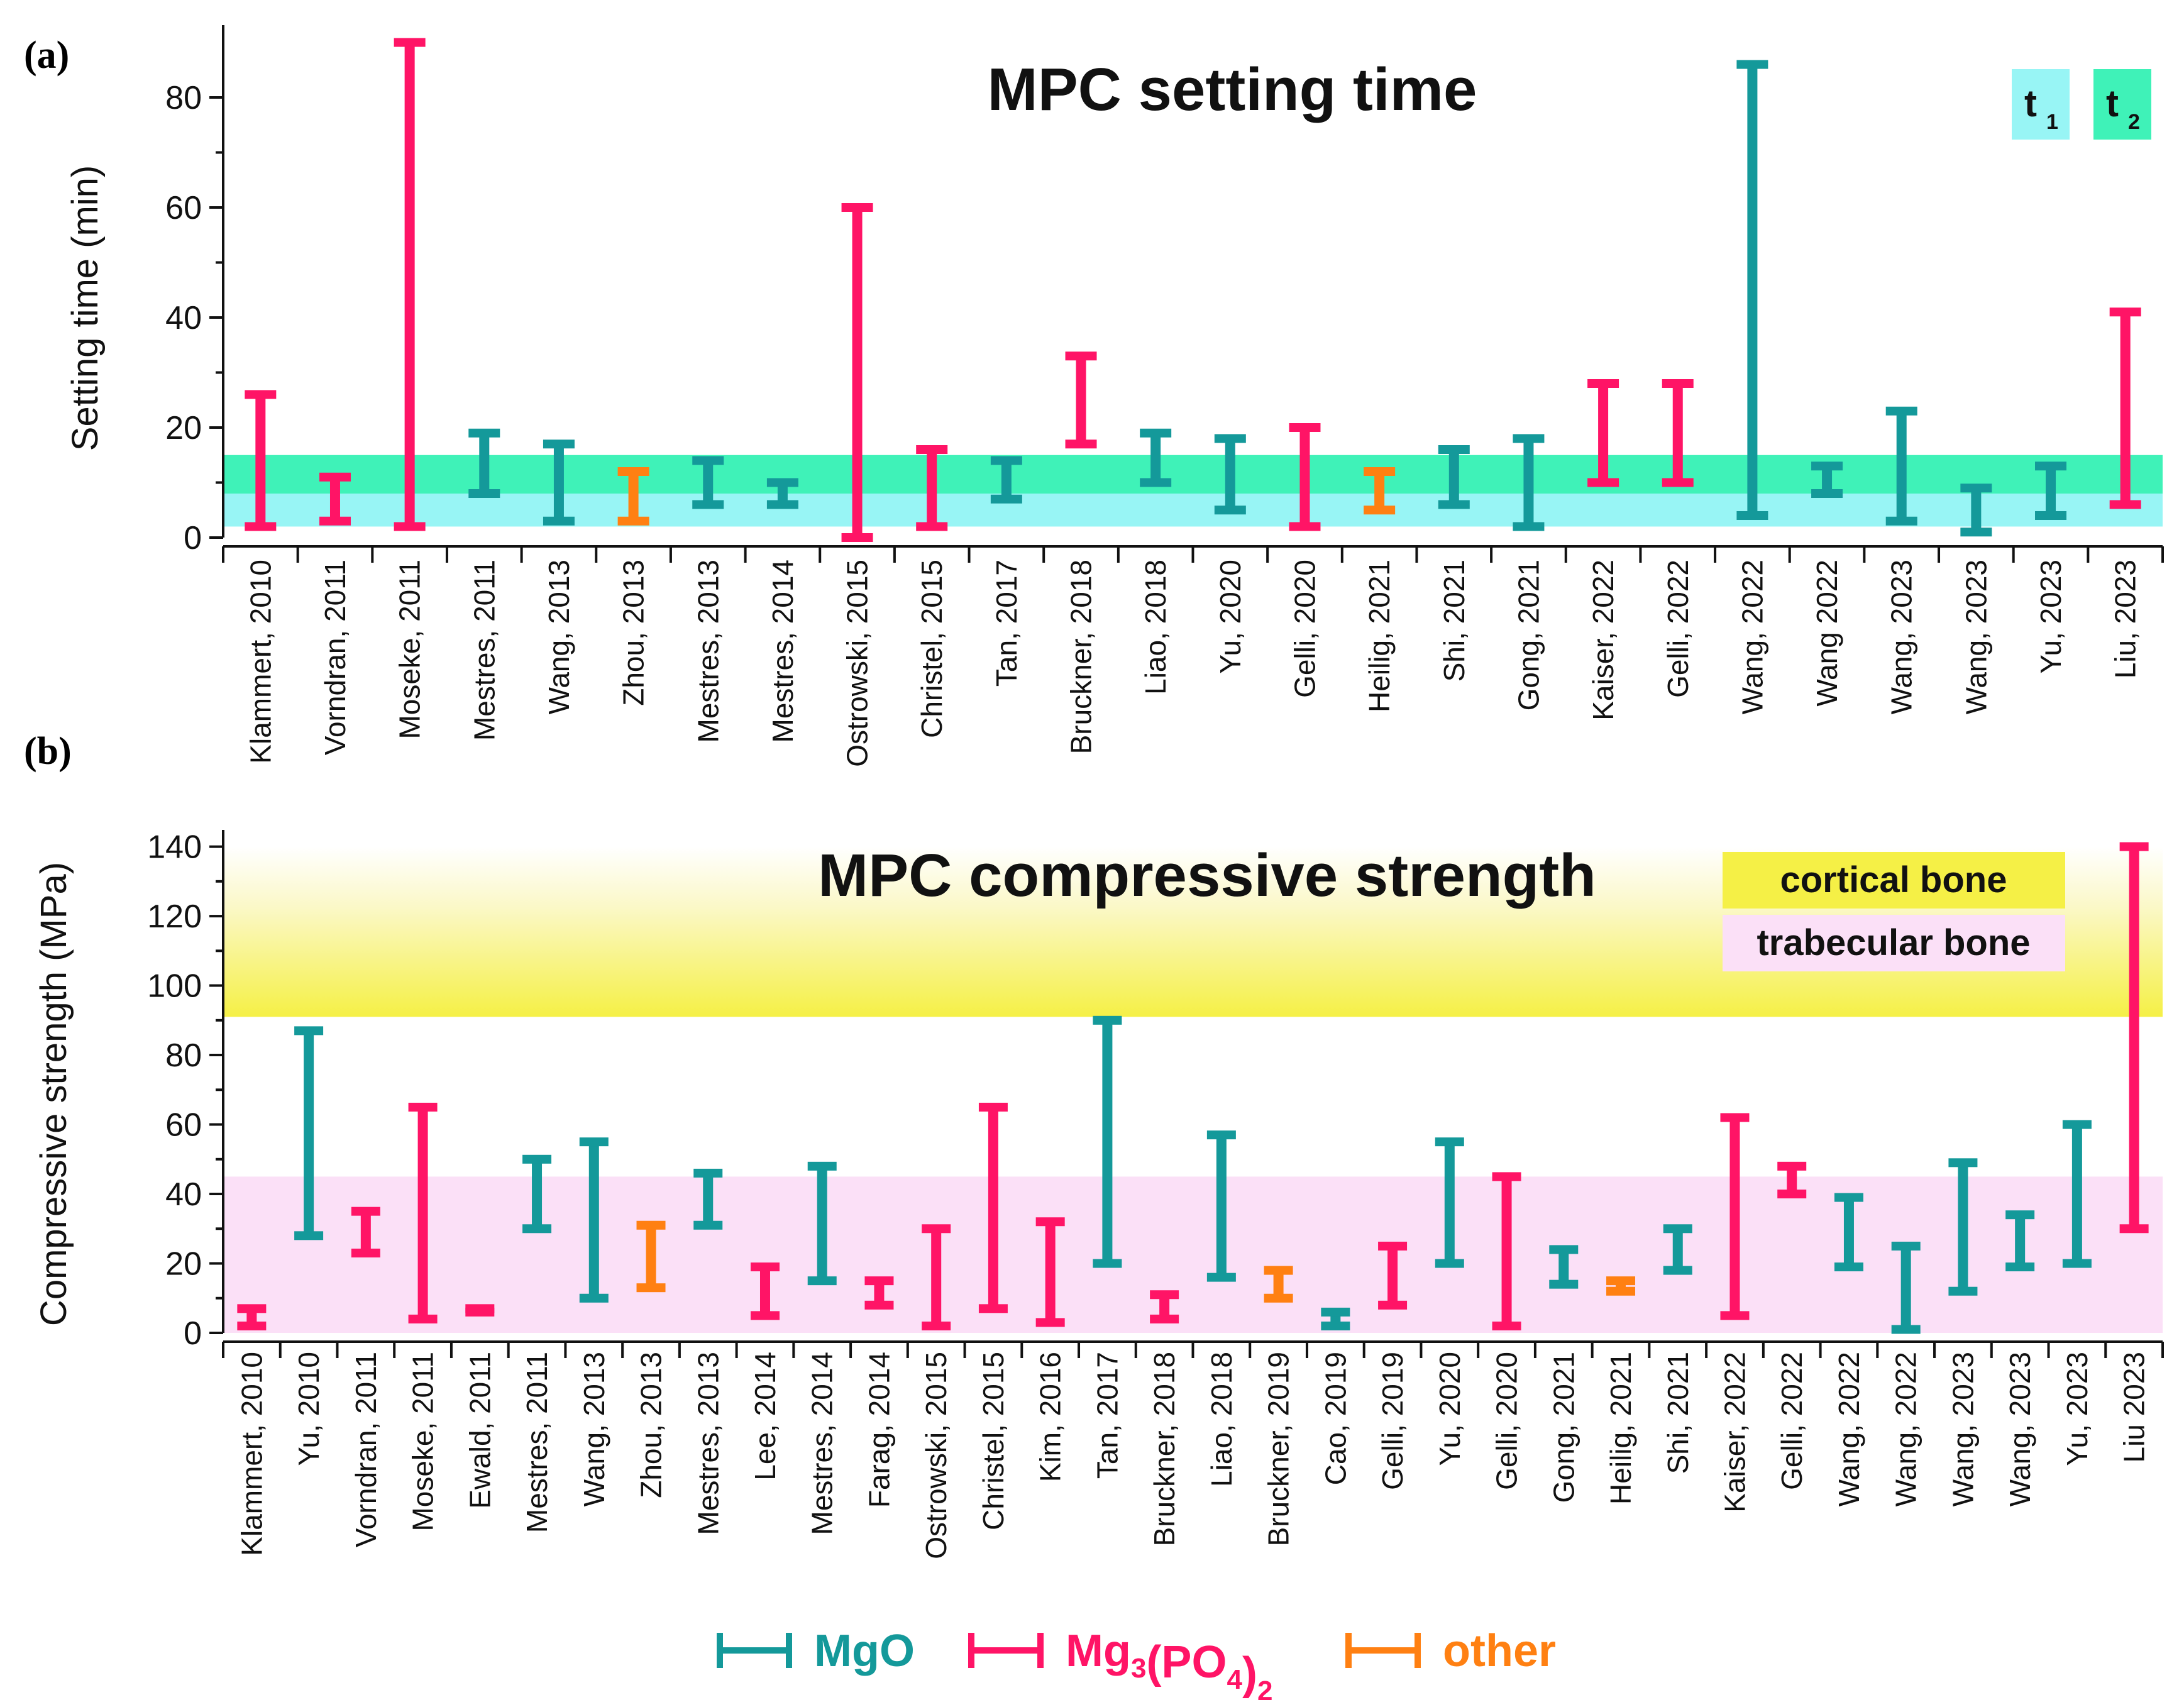 The width and height of the screenshot is (2184, 1707). Describe the element at coordinates (1221, 1419) in the screenshot. I see `compressive-strength-category-label: Liao, 2018` at that location.